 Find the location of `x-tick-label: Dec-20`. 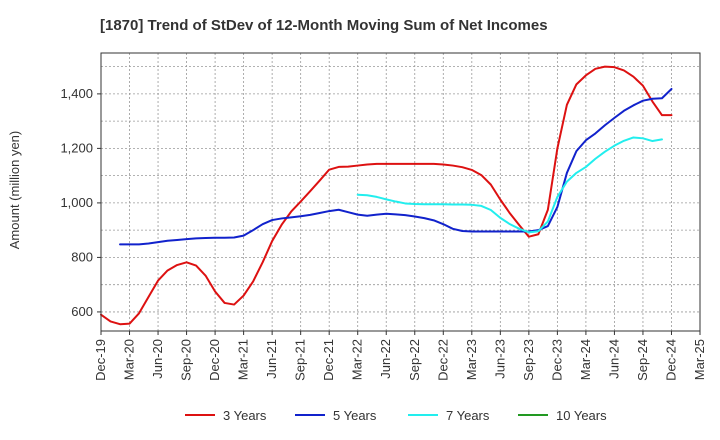

x-tick-label: Dec-20 is located at coordinates (214, 360).